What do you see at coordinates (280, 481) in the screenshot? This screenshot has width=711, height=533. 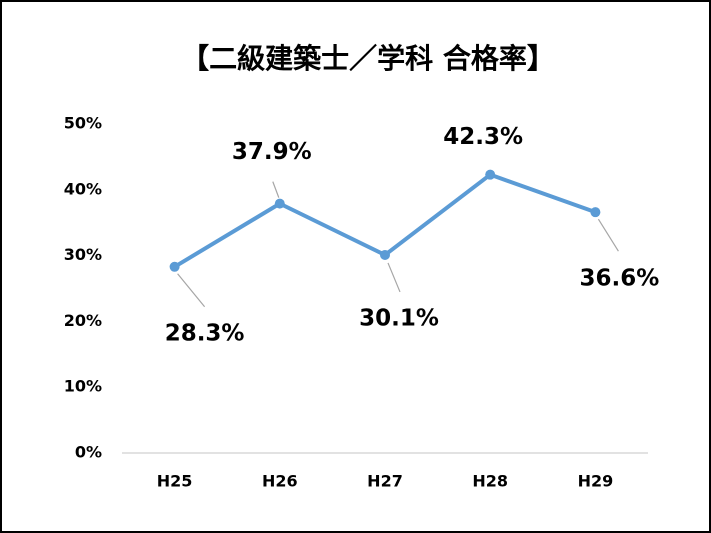 I see `x-tick-label: H26` at bounding box center [280, 481].